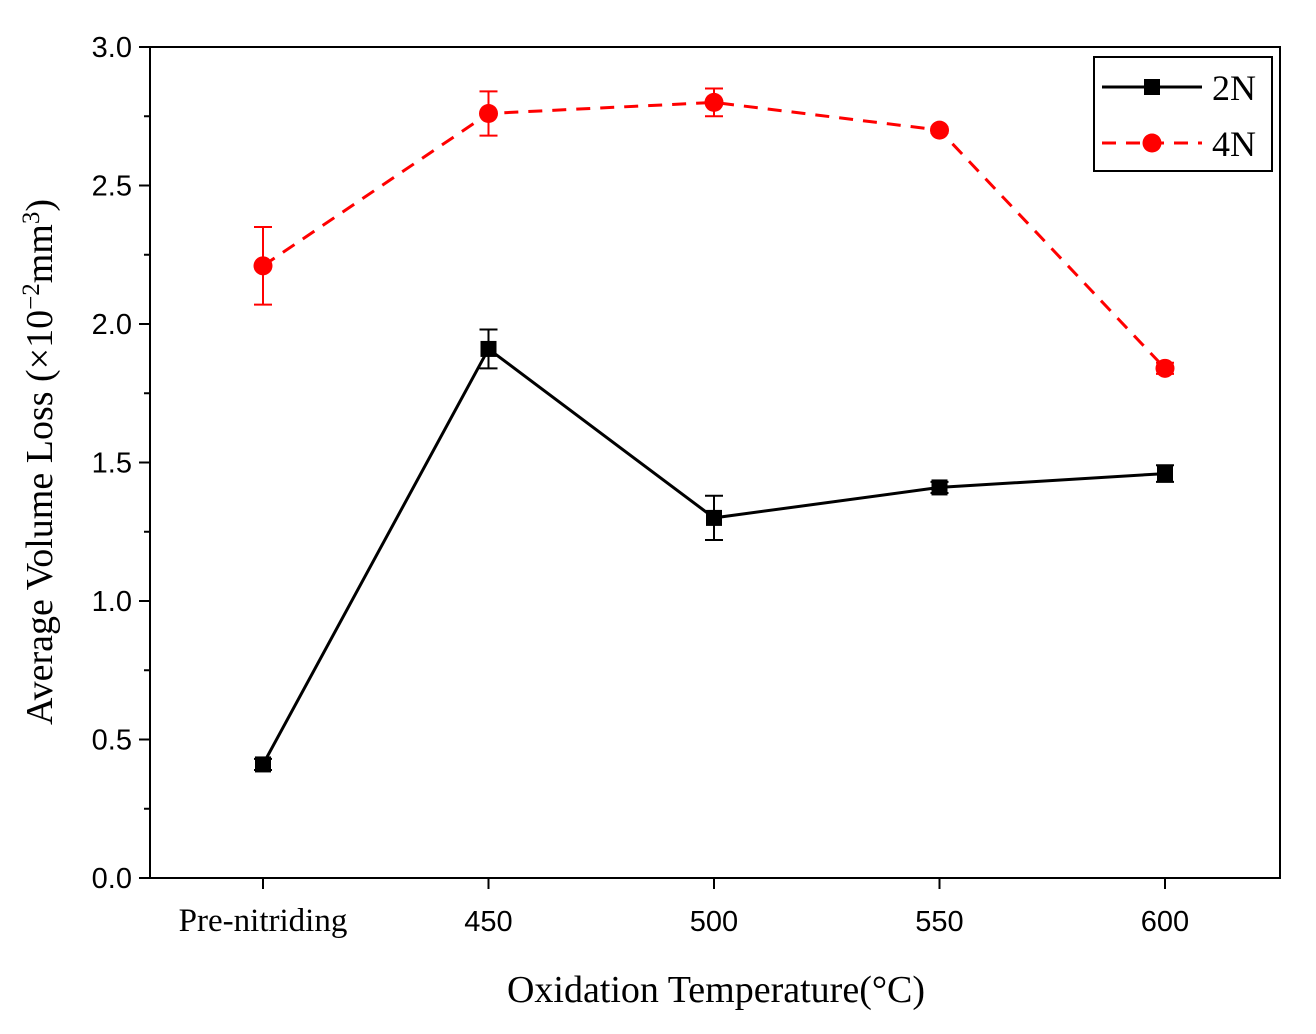 The width and height of the screenshot is (1316, 1034). Describe the element at coordinates (714, 922) in the screenshot. I see `x-tick-label: 500` at that location.